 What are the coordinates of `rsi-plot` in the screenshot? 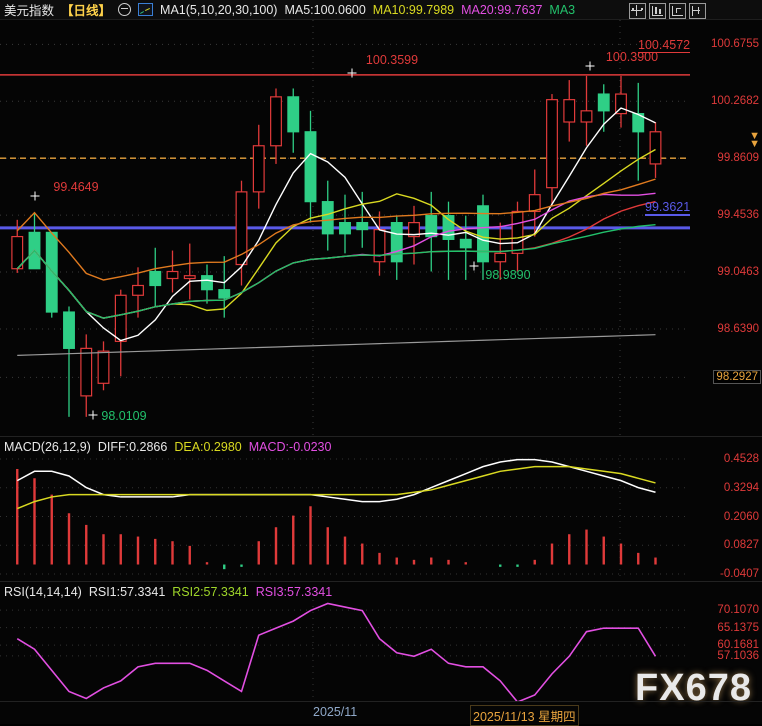 It's located at (345, 651).